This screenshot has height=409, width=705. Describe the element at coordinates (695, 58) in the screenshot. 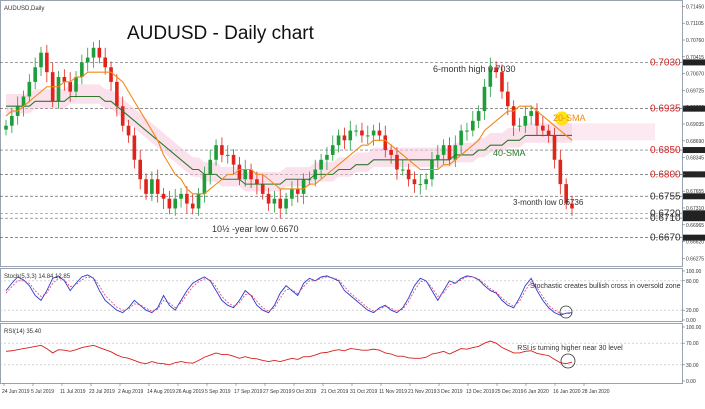

I see `y-tick-label: 0.70415` at that location.